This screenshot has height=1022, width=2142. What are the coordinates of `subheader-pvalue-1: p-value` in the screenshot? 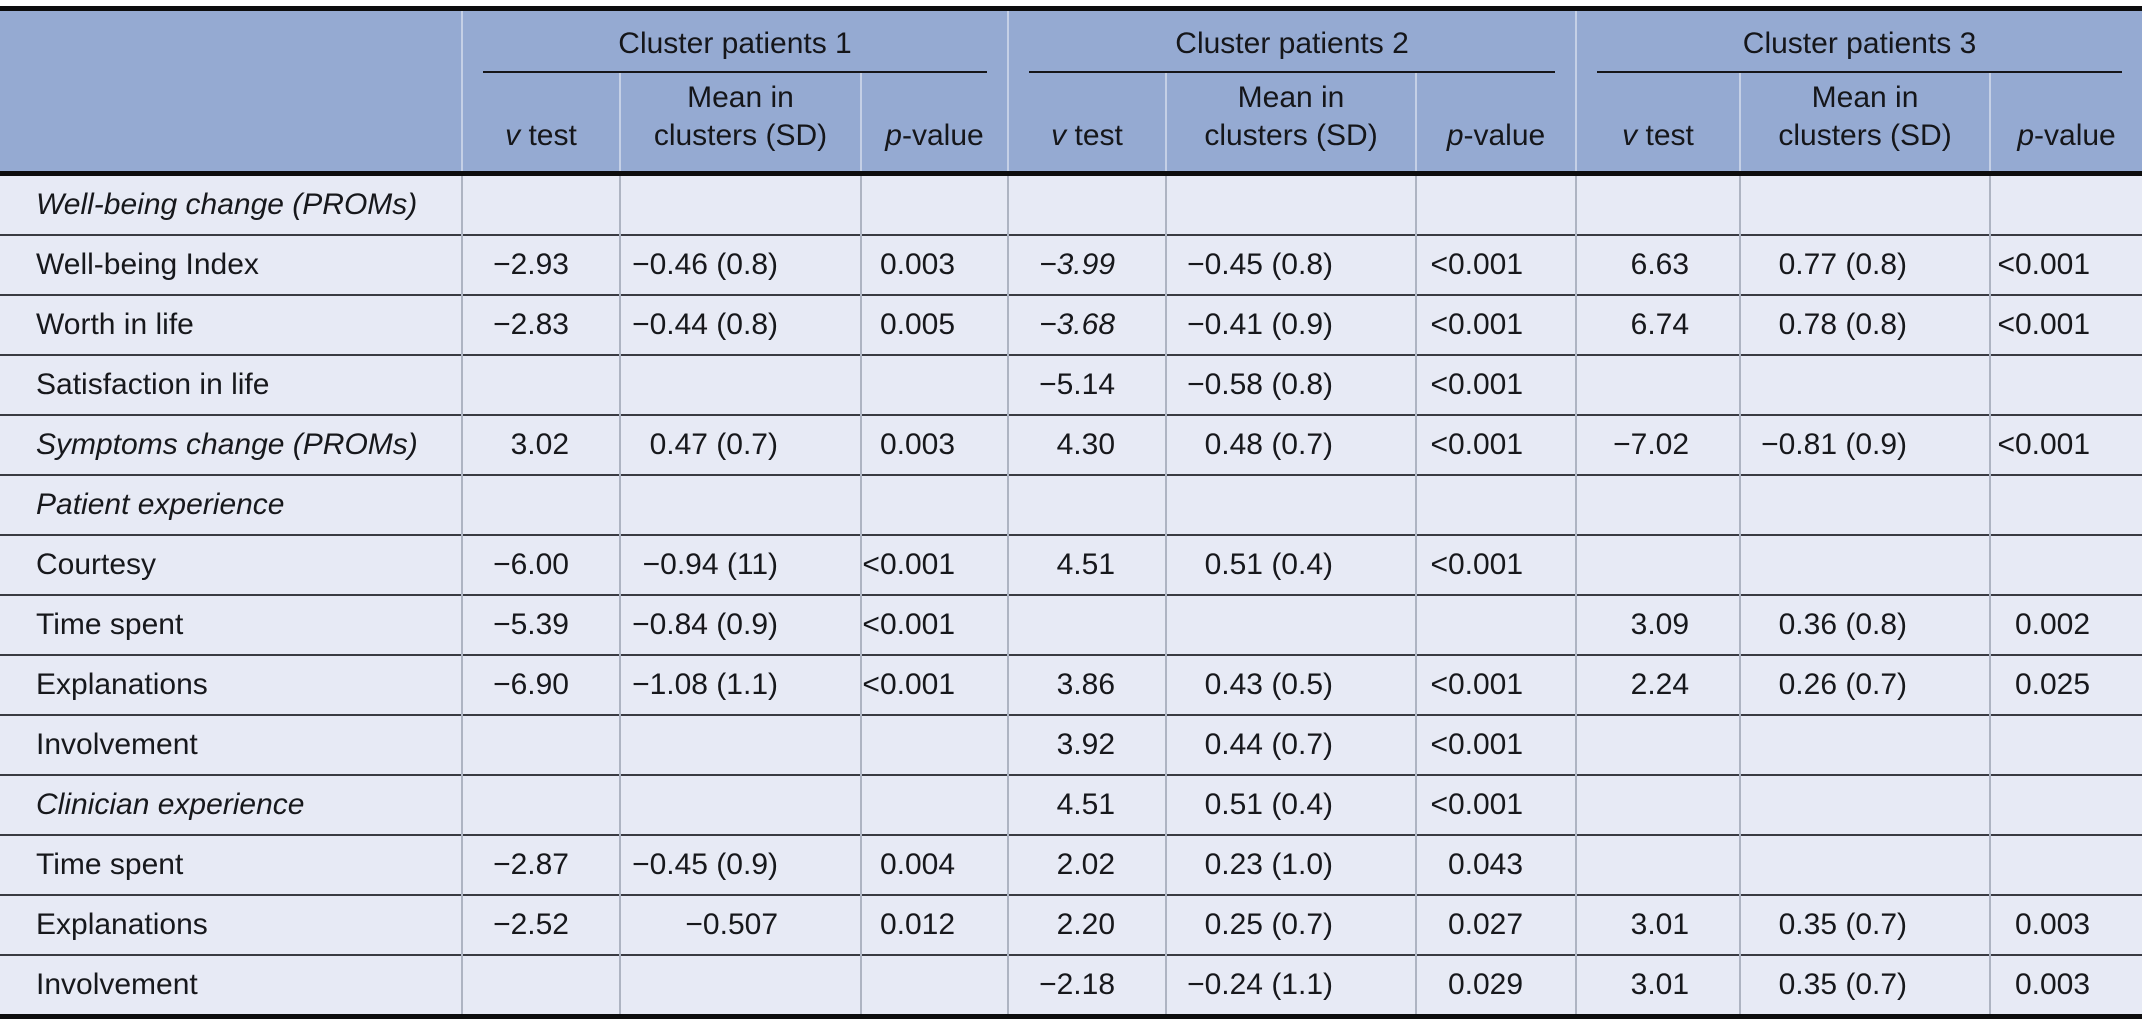 It's located at (934, 122).